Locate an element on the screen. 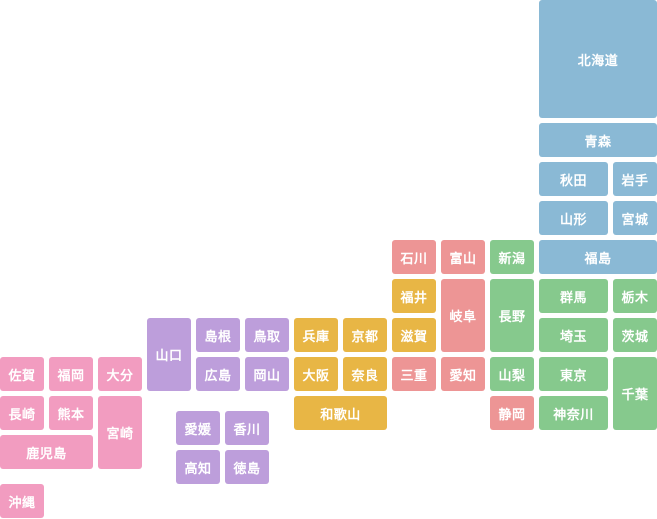  prefecture-chiba: 千葉 is located at coordinates (635, 393).